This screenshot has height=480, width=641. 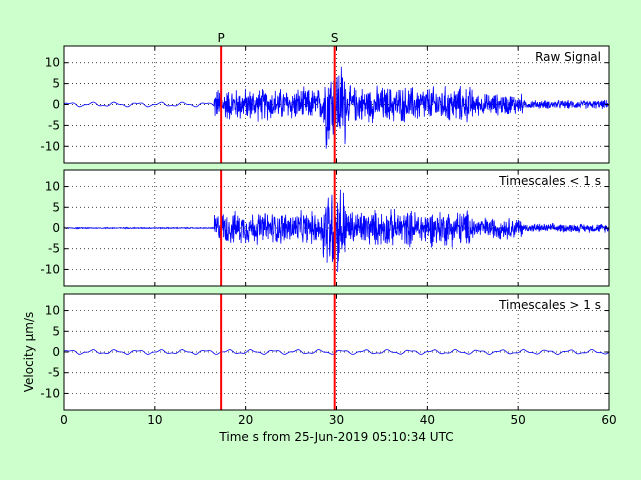 I want to click on x-tick-label: 20, so click(x=245, y=420).